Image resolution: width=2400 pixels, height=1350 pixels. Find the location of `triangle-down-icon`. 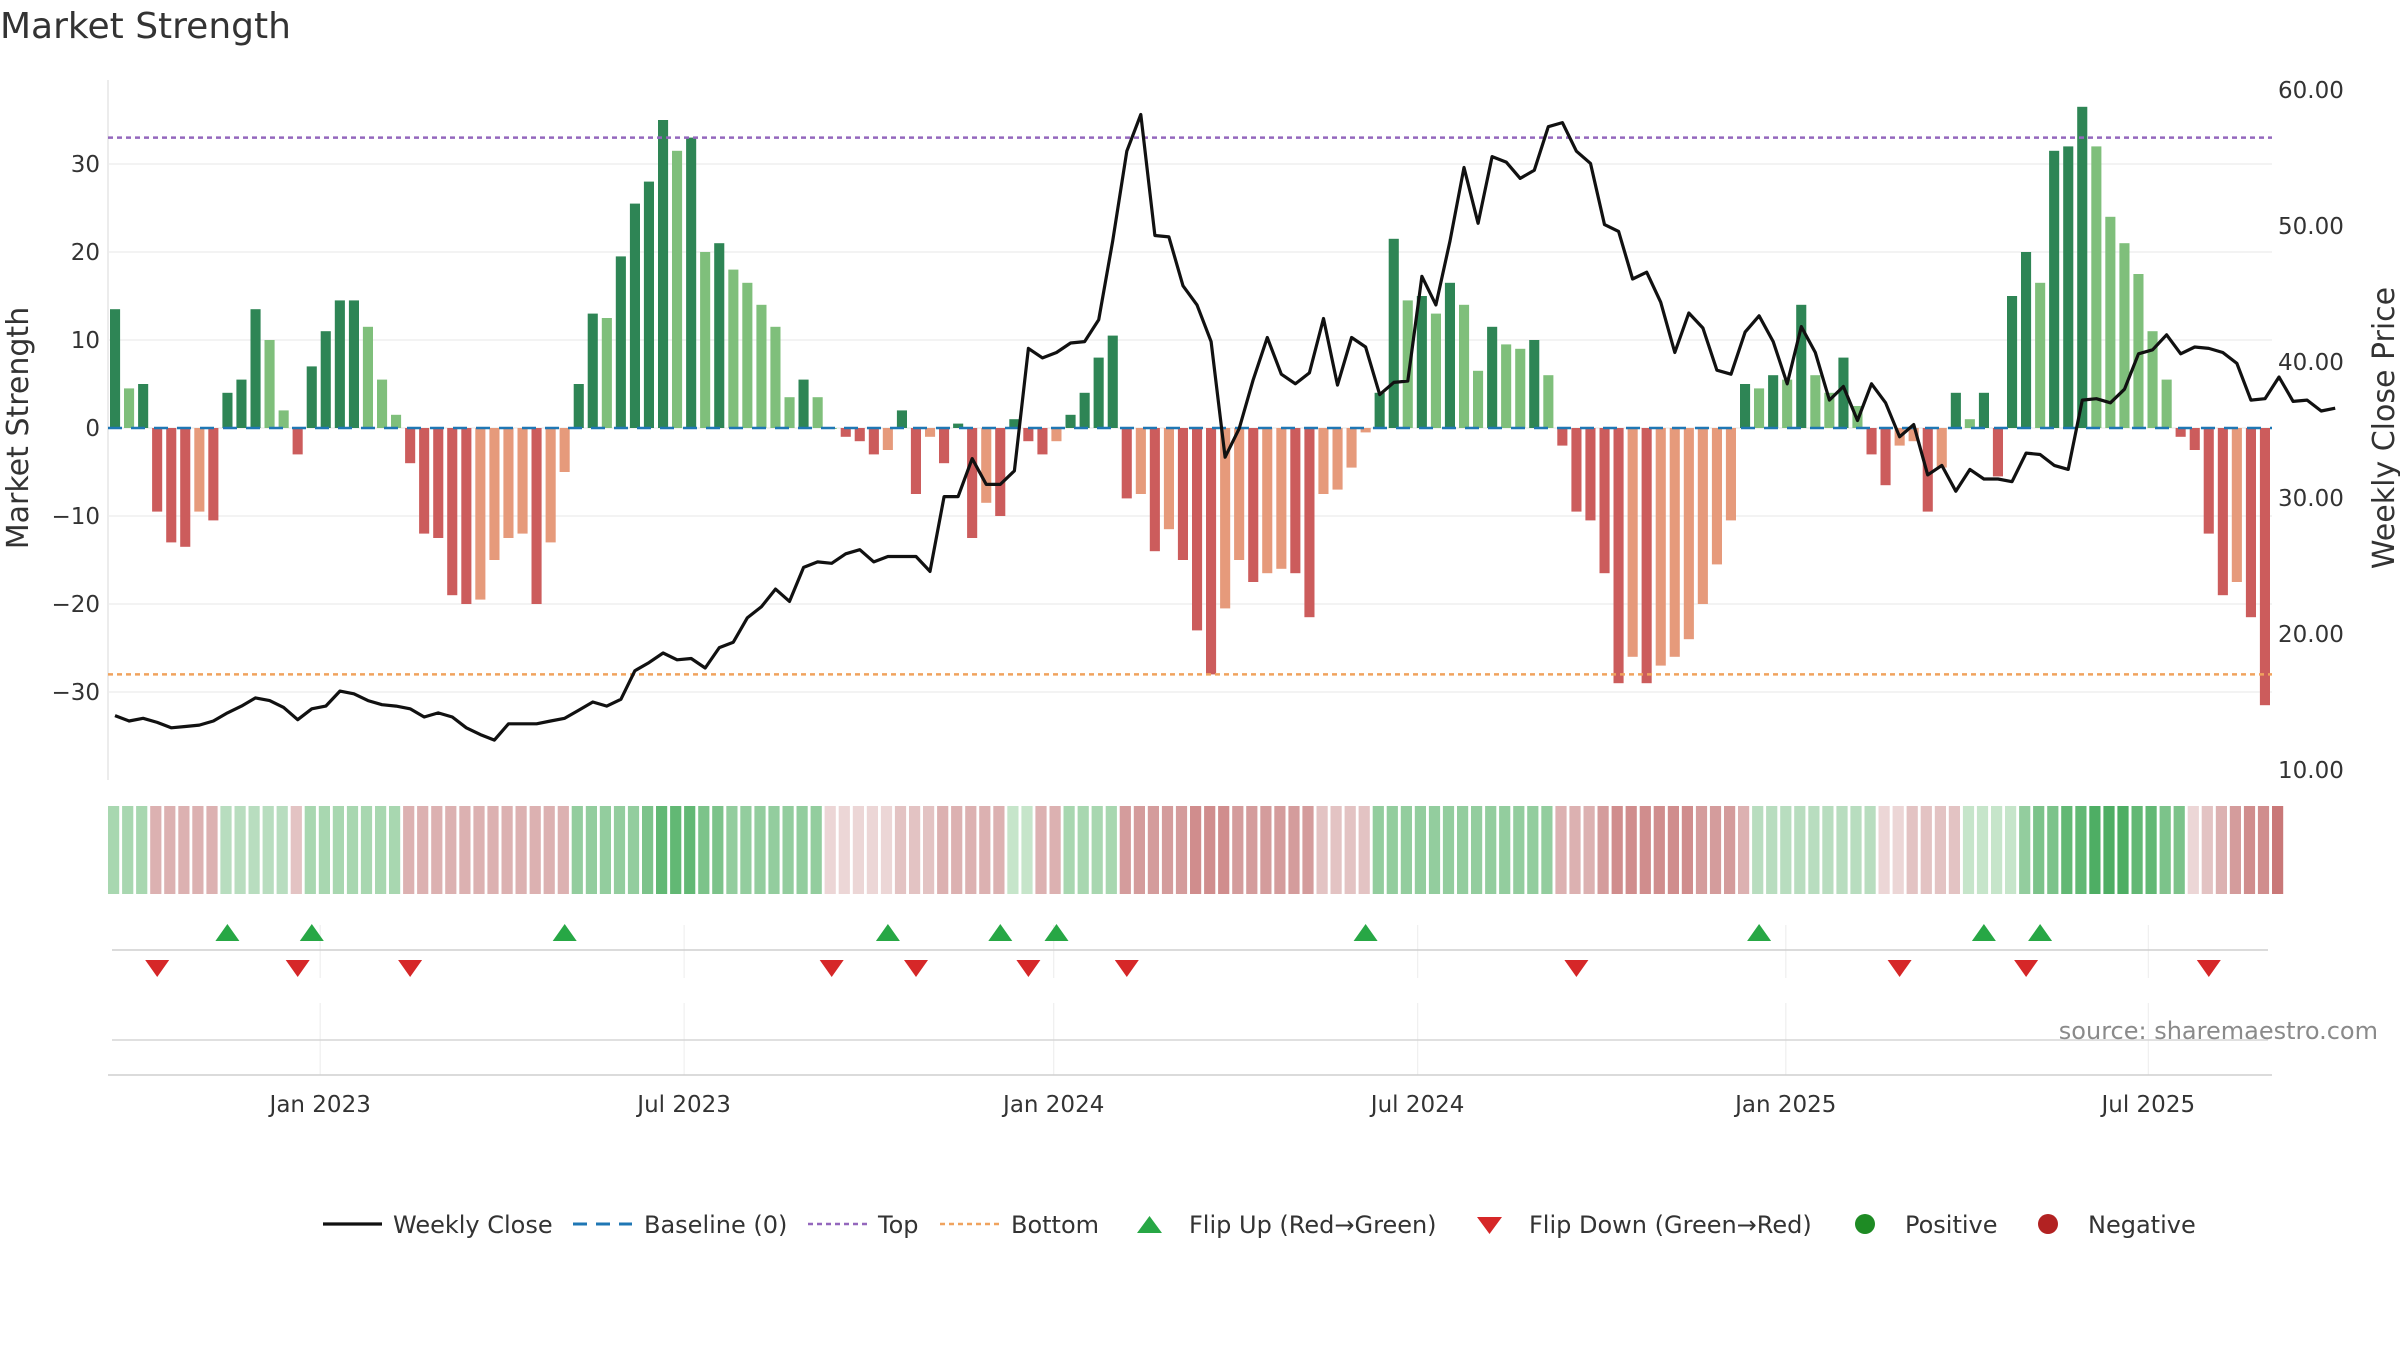

triangle-down-icon is located at coordinates (1489, 1225).